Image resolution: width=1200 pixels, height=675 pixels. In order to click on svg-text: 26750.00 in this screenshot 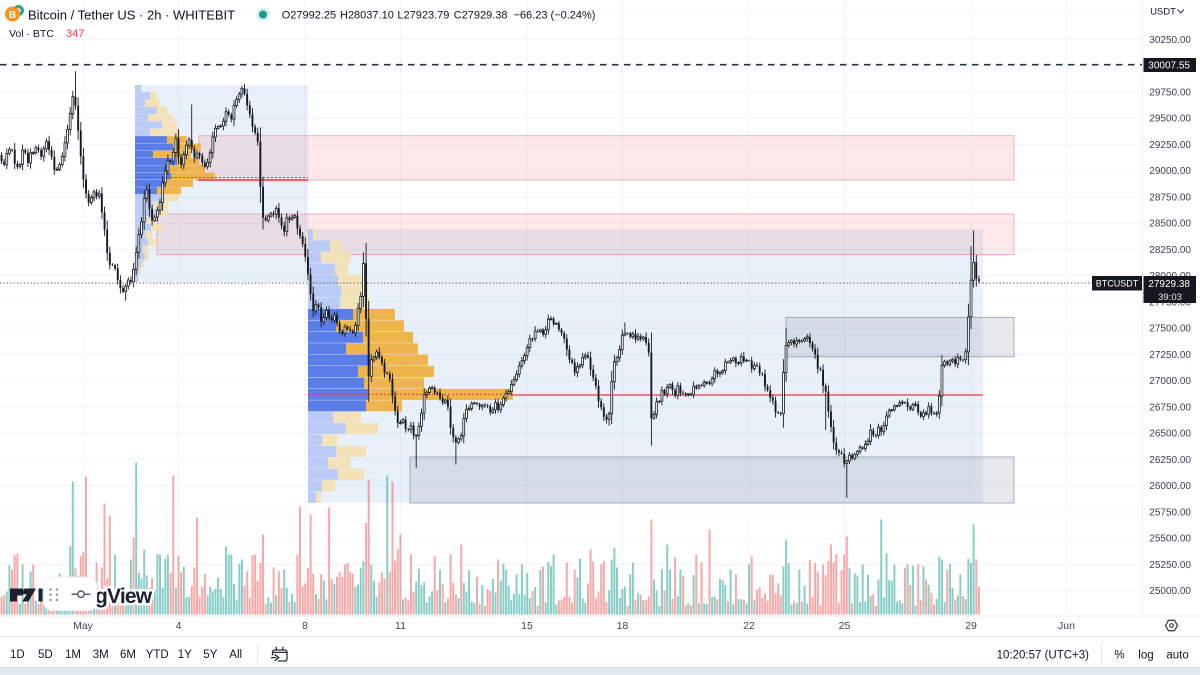, I will do `click(1170, 407)`.